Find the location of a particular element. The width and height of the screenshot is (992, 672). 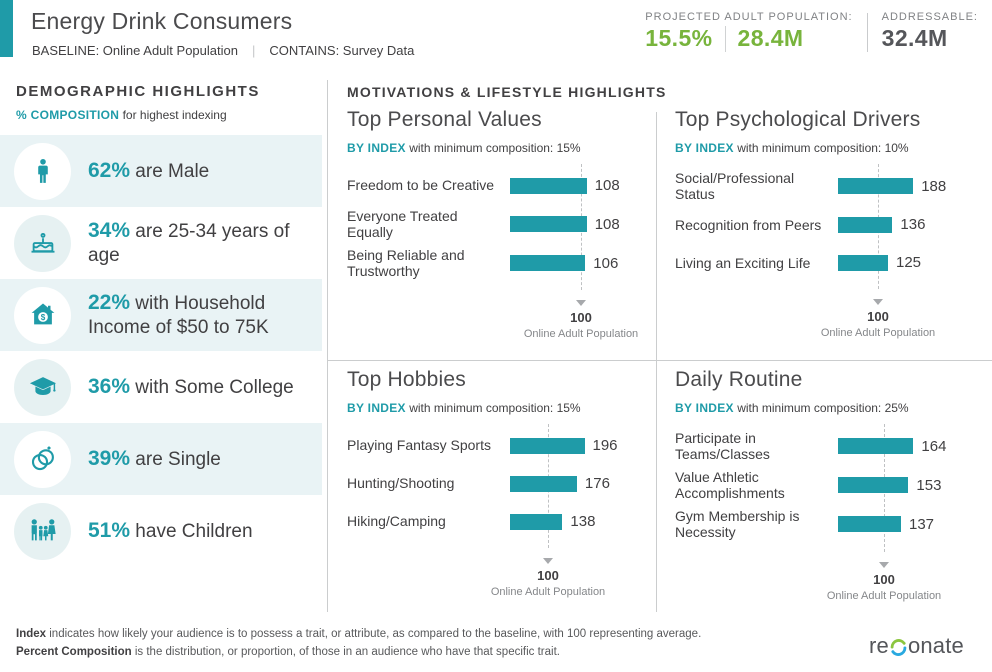

panel-title: Top Hobbies is located at coordinates (406, 379).